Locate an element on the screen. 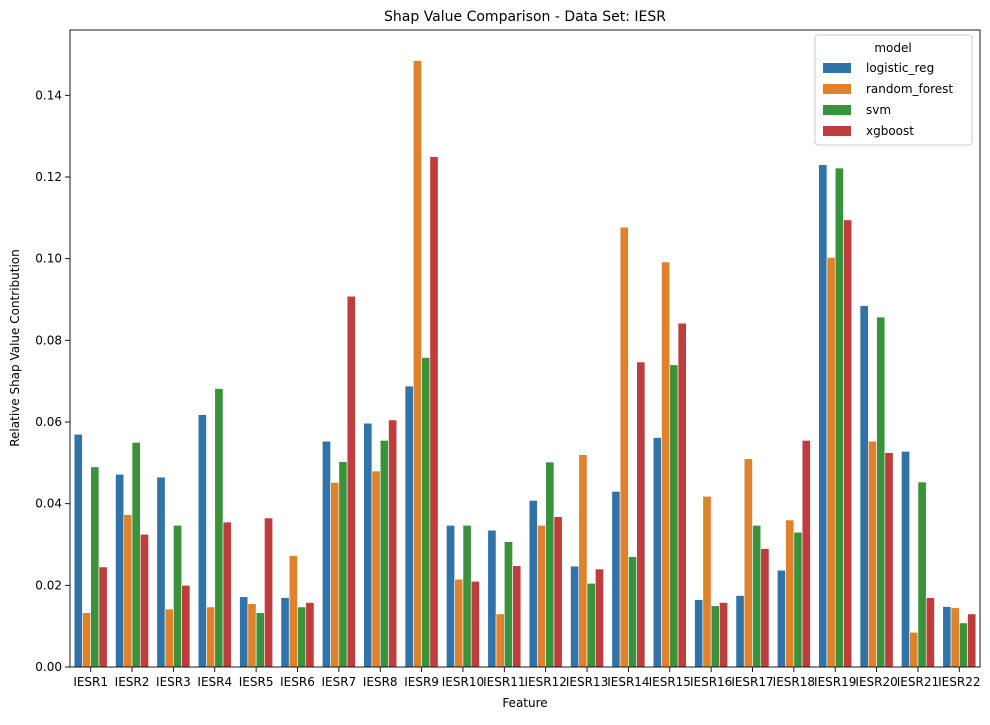 This screenshot has width=990, height=725. bar-svm-IESR4 is located at coordinates (219, 528).